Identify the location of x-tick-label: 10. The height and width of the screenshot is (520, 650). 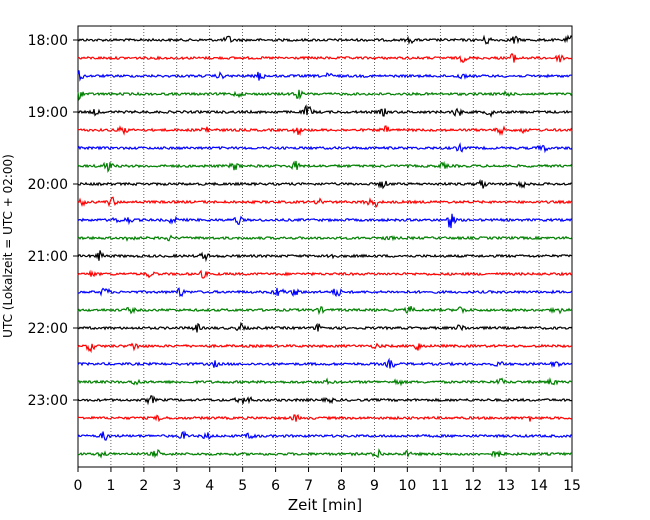
(407, 486).